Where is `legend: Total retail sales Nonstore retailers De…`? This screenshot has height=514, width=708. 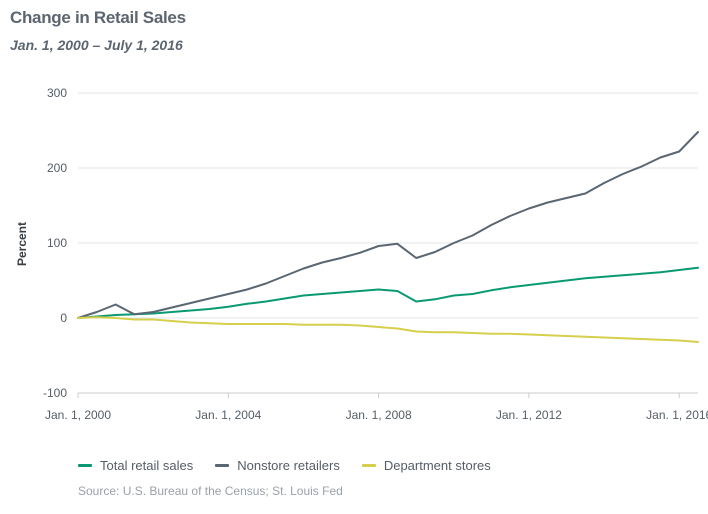
legend: Total retail sales Nonstore retailers De… is located at coordinates (284, 465).